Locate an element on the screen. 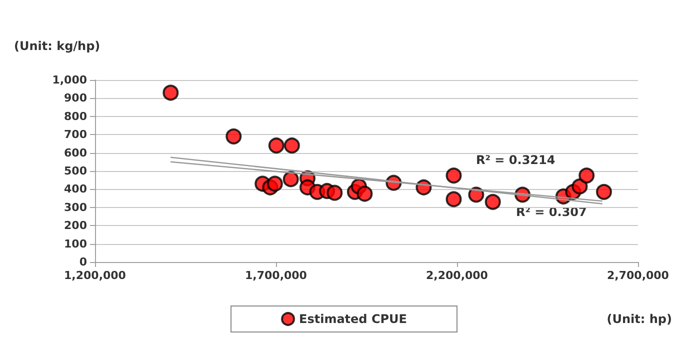  y-tick-label: 300 is located at coordinates (76, 207).